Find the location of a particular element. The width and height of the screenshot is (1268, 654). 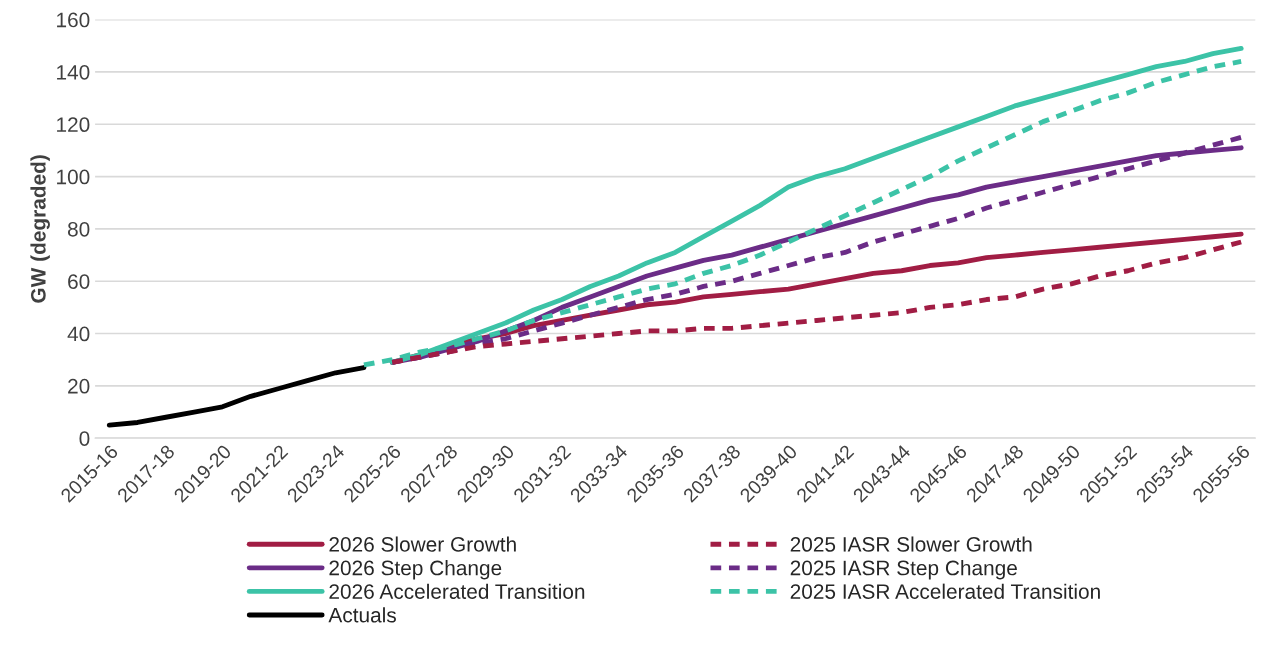

y-tick-label: 40 is located at coordinates (78, 334).